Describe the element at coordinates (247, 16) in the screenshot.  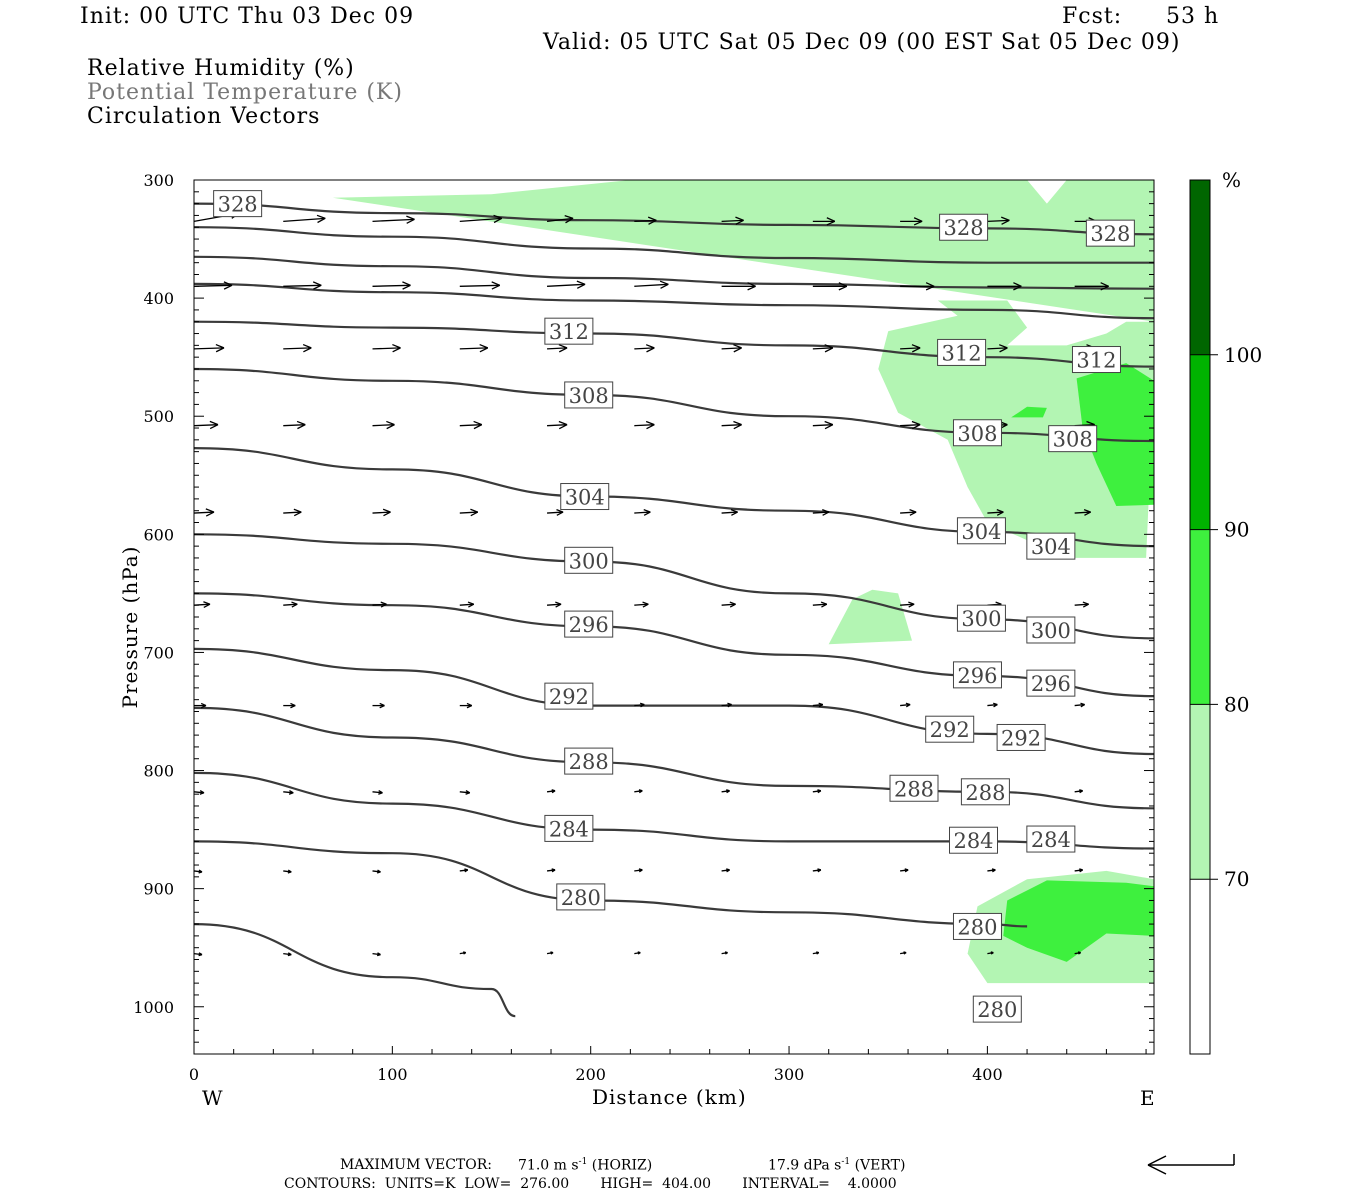
I see `init-time: Init: 00 UTC Thu 03 Dec 09` at that location.